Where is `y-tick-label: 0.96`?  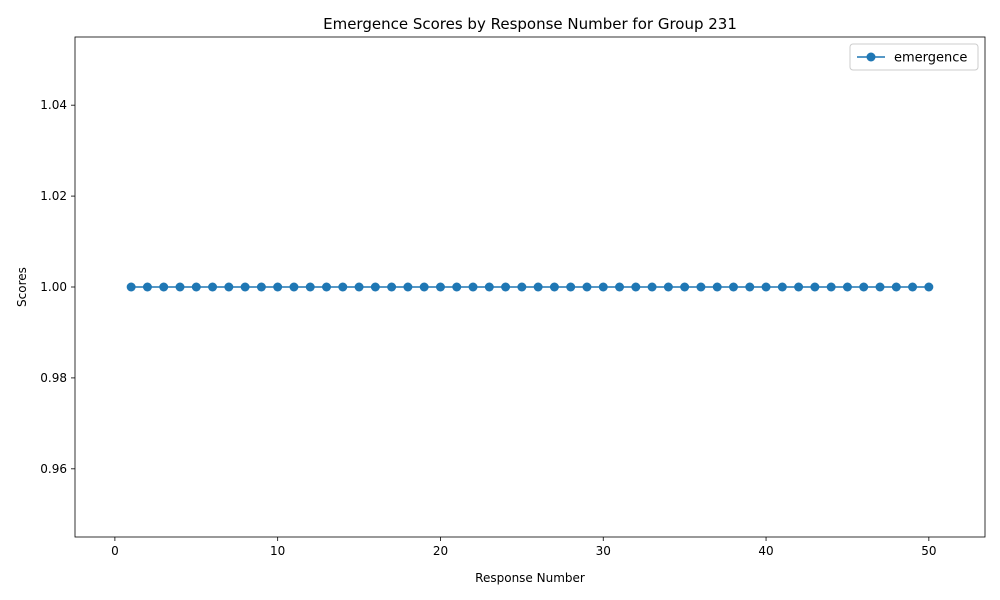
y-tick-label: 0.96 is located at coordinates (53, 469).